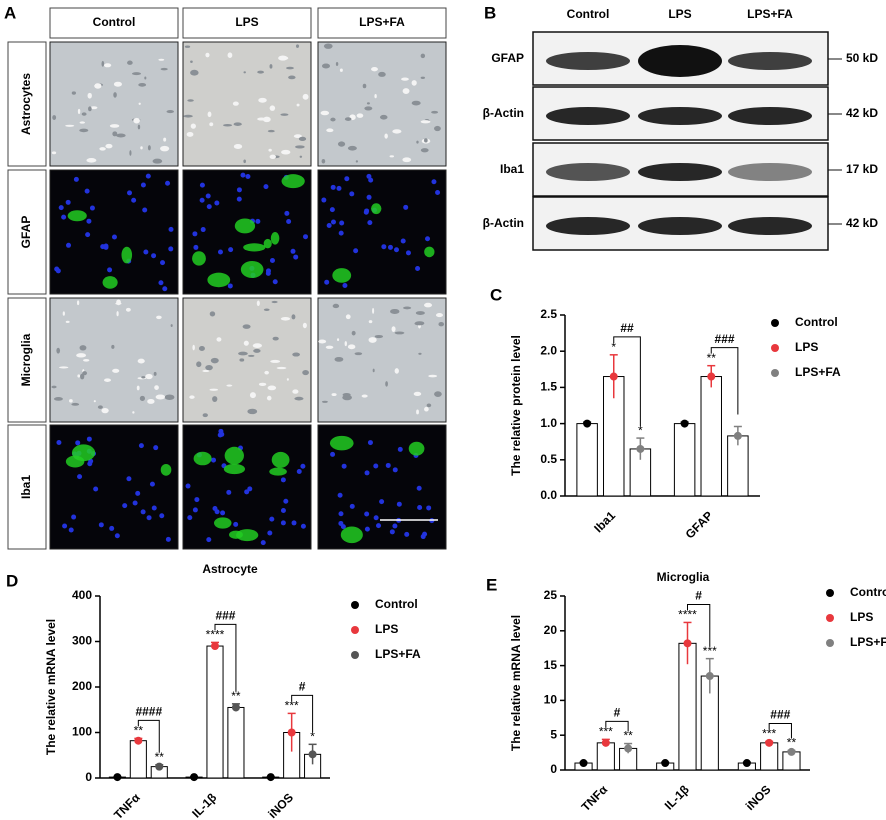 Image resolution: width=886 pixels, height=820 pixels. What do you see at coordinates (51, 687) in the screenshot?
I see `y-axis-label: The relative mRNA level` at bounding box center [51, 687].